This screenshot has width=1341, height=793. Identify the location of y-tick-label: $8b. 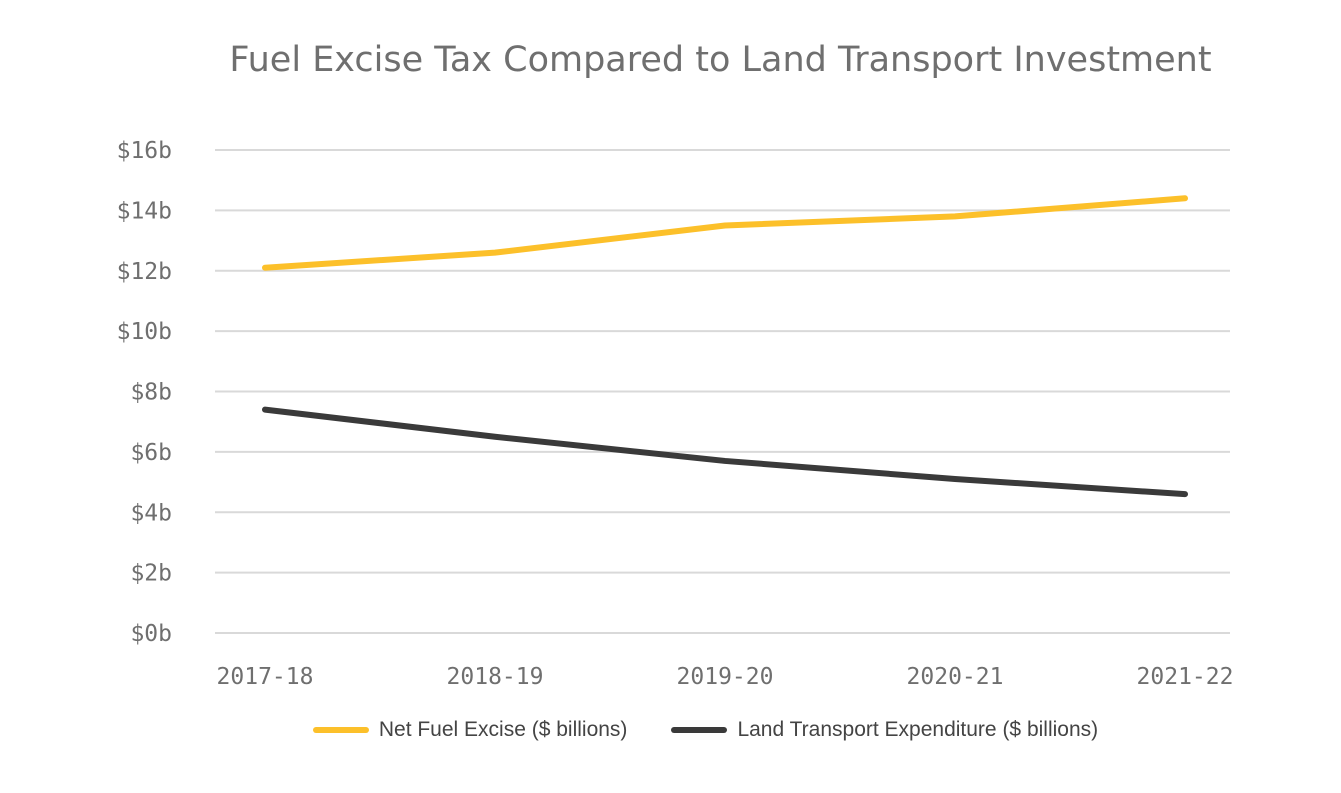
(151, 393).